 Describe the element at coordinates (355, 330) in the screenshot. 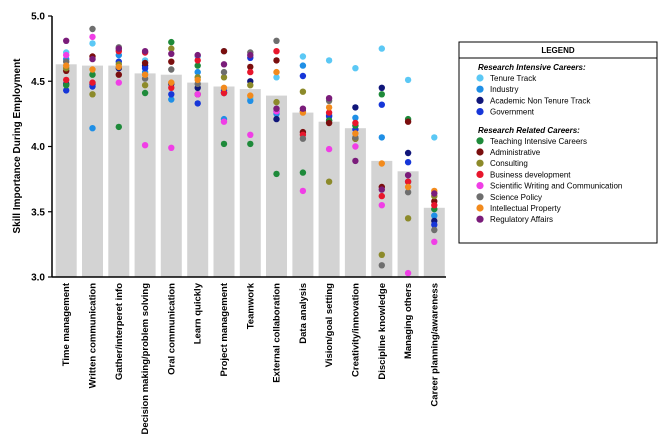

I see `x-category-label: Creativity/innovation` at that location.